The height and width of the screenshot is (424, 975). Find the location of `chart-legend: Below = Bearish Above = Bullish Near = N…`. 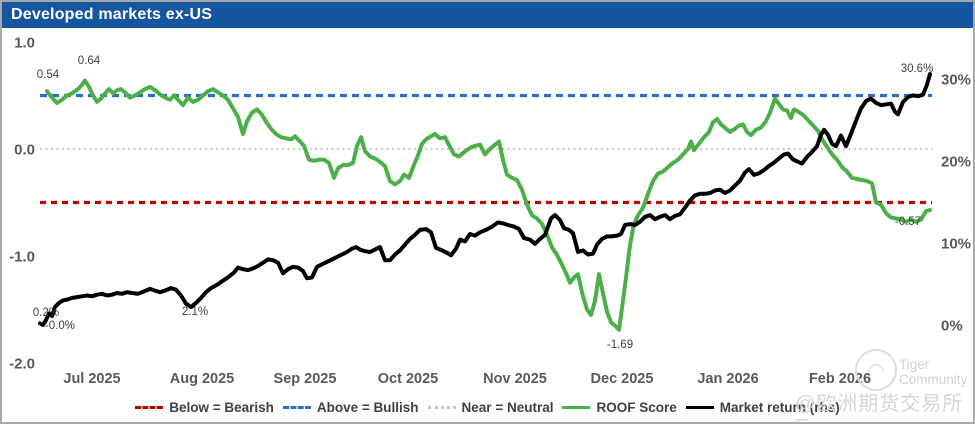

chart-legend: Below = Bearish Above = Bullish Near = N… is located at coordinates (487, 407).